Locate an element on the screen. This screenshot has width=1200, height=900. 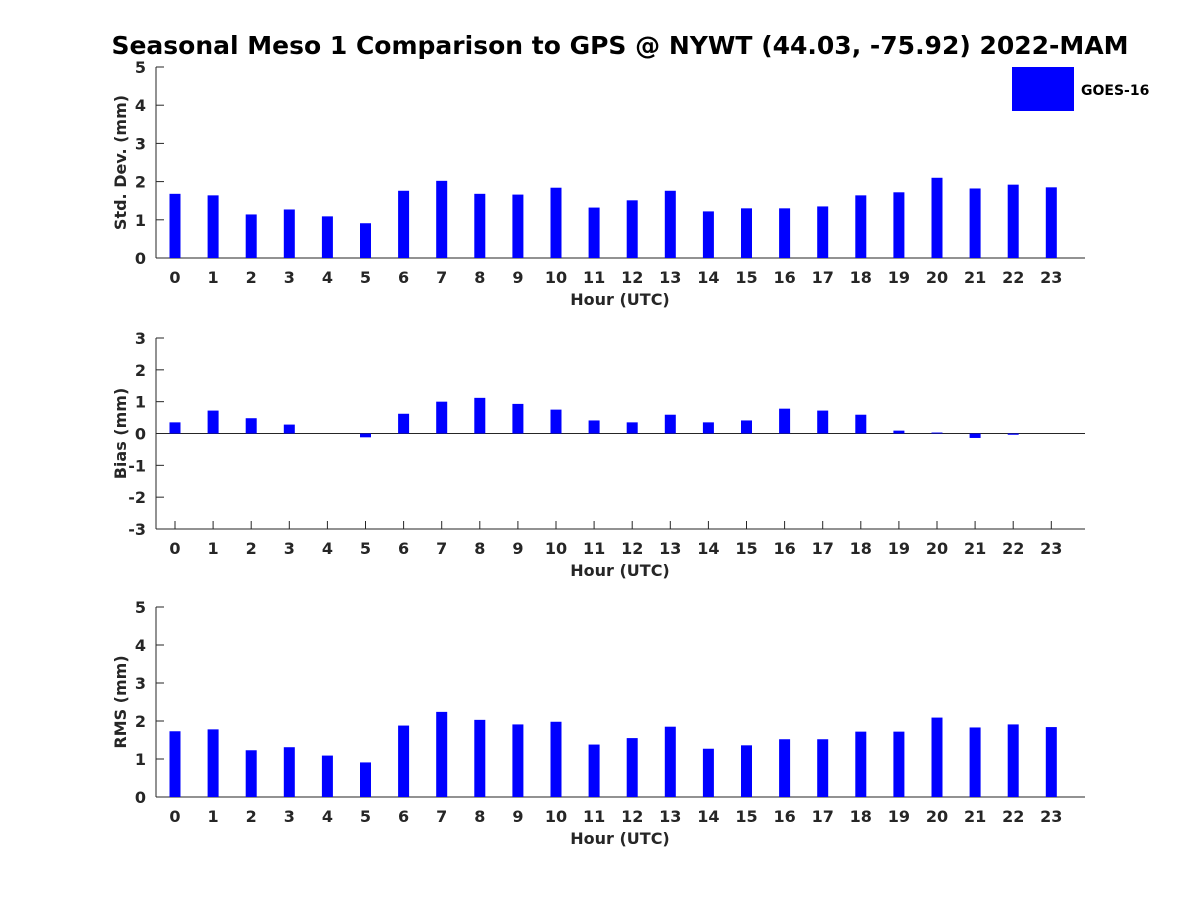
rms-x-tick-label: 1 is located at coordinates (213, 816).